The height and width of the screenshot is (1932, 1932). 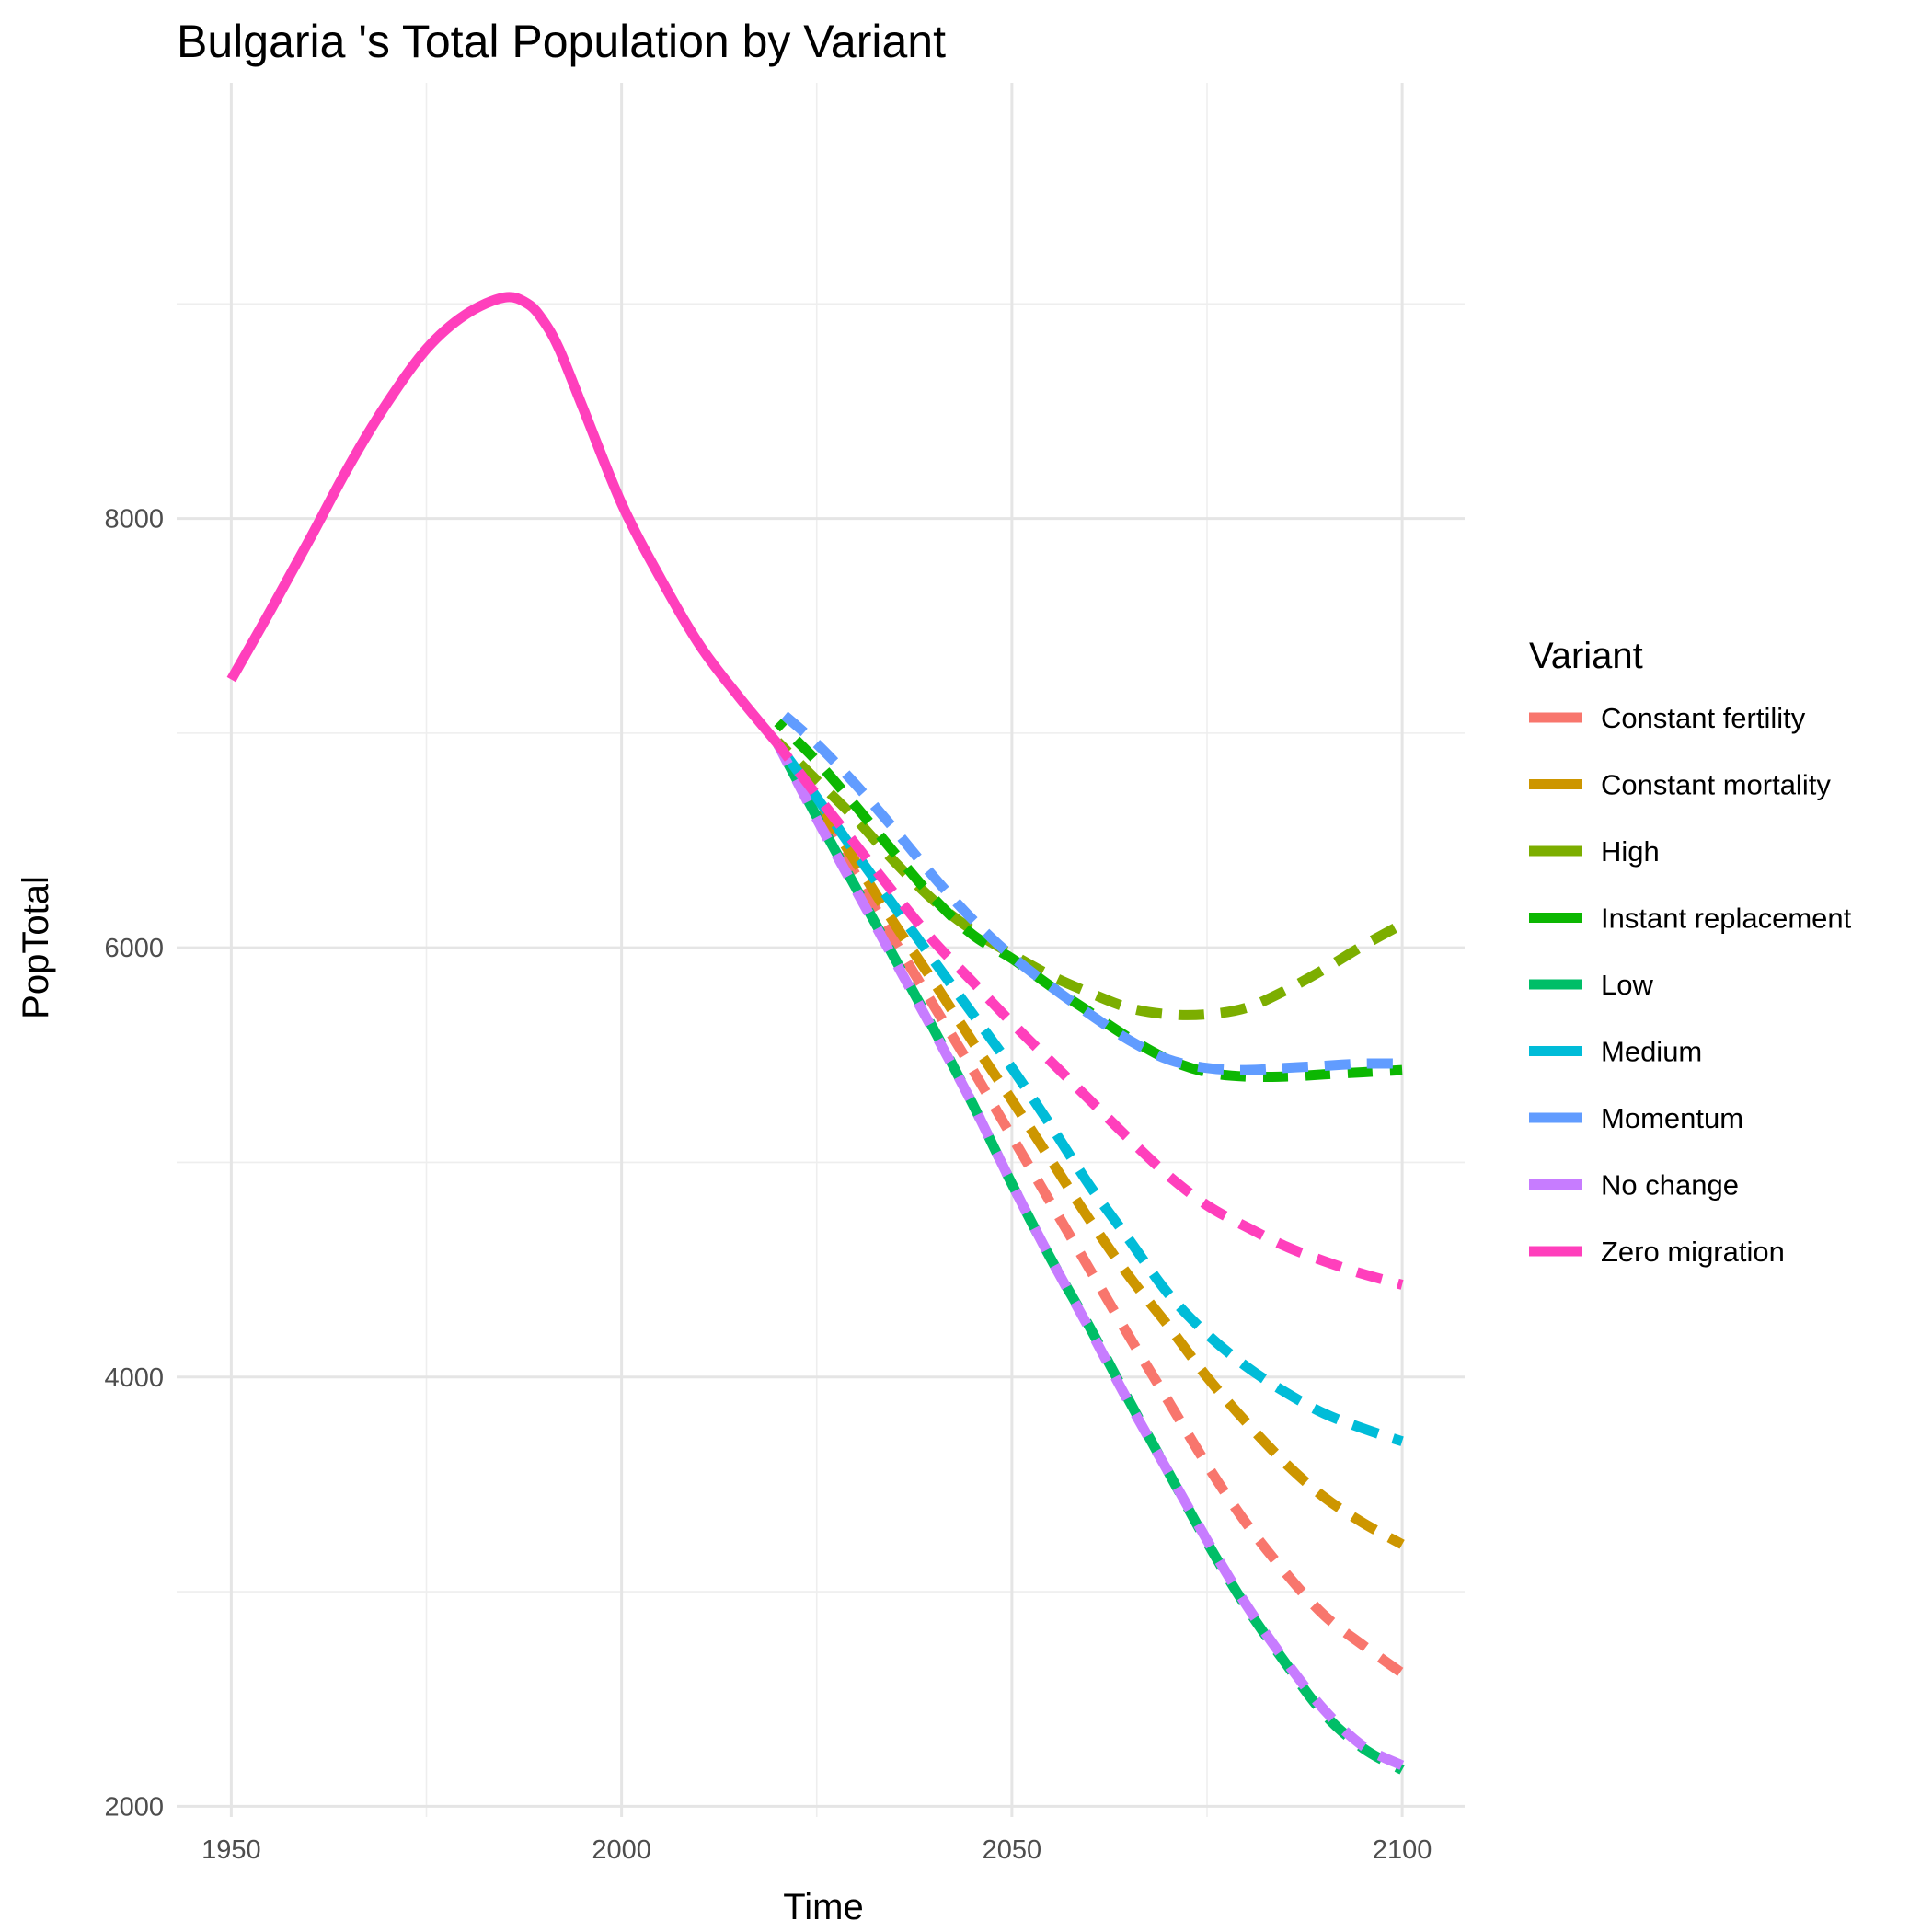 I want to click on y-axis-tick-labels: 2000 4000 6000 8000, so click(x=134, y=1164).